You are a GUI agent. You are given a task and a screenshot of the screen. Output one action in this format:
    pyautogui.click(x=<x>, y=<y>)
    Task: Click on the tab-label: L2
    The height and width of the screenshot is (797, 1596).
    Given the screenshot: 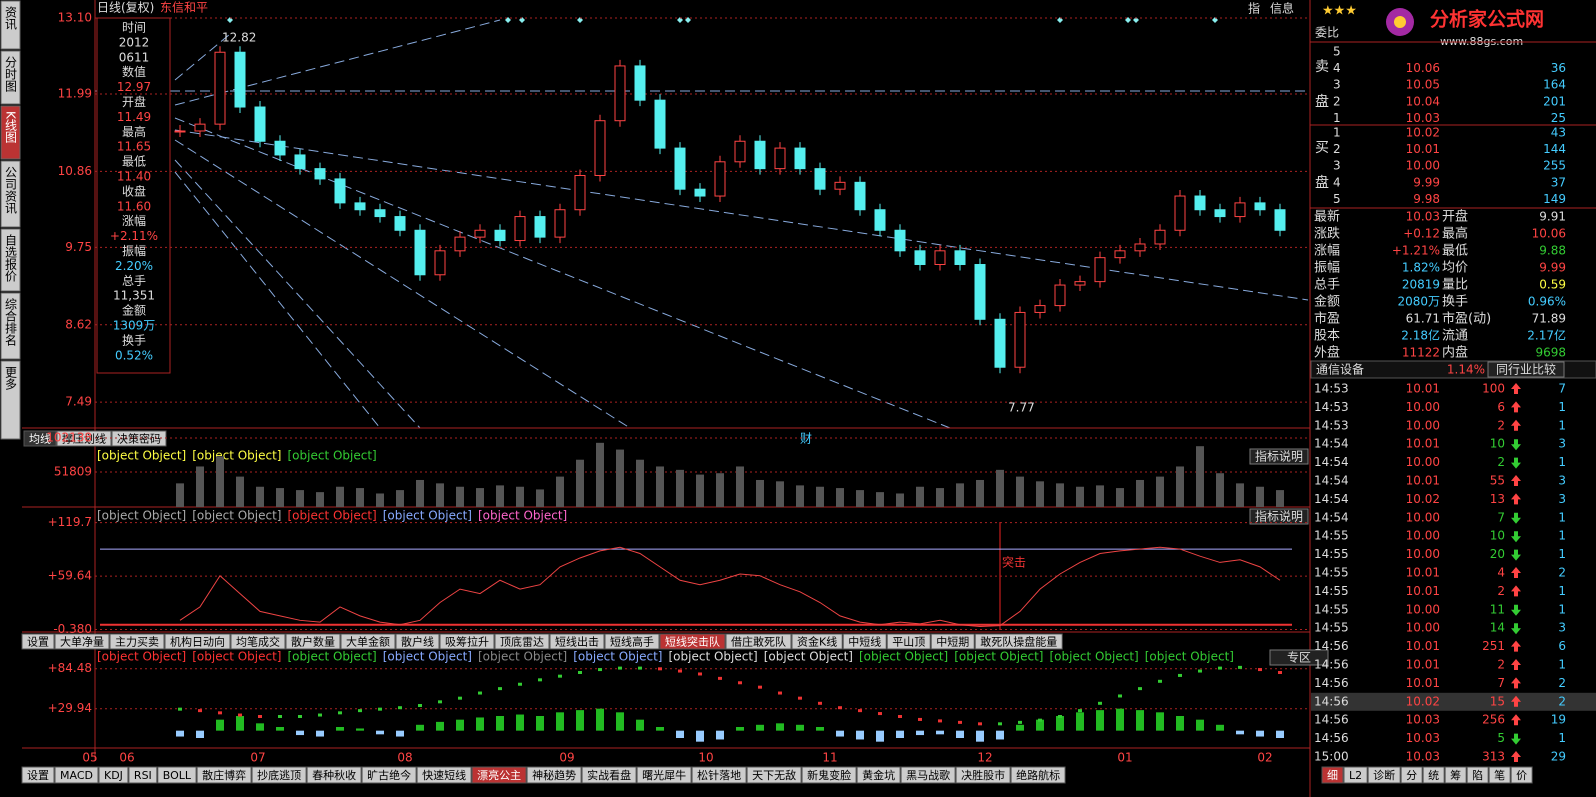 What is the action you would take?
    pyautogui.click(x=1355, y=775)
    